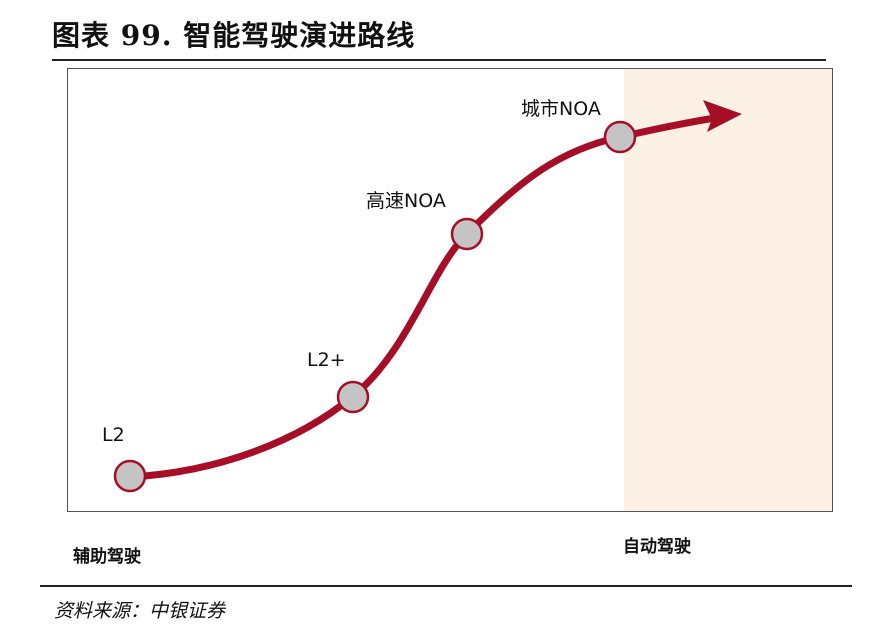  Describe the element at coordinates (353, 397) in the screenshot. I see `node-l2plus` at that location.